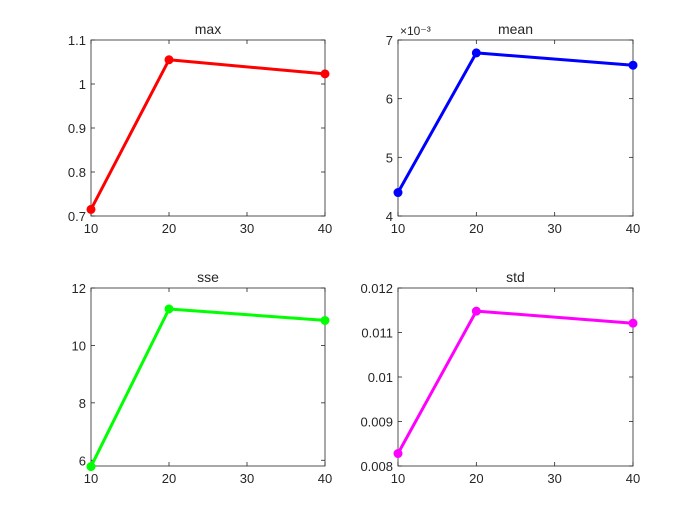 The image size is (700, 530). I want to click on y-tick-label: 0.7, so click(77, 216).